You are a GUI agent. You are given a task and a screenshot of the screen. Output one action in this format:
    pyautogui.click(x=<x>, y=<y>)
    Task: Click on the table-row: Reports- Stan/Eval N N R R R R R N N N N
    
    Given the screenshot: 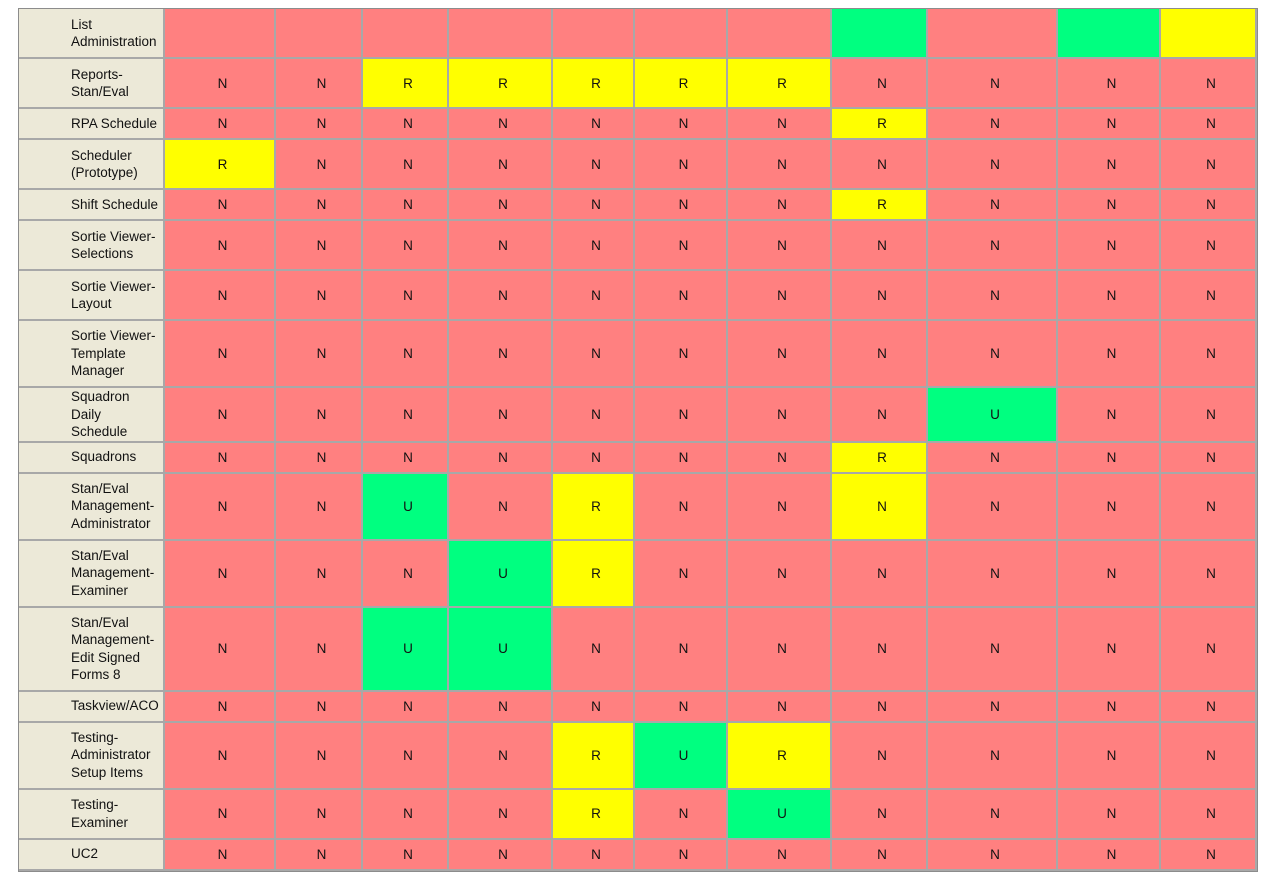 What is the action you would take?
    pyautogui.click(x=638, y=84)
    